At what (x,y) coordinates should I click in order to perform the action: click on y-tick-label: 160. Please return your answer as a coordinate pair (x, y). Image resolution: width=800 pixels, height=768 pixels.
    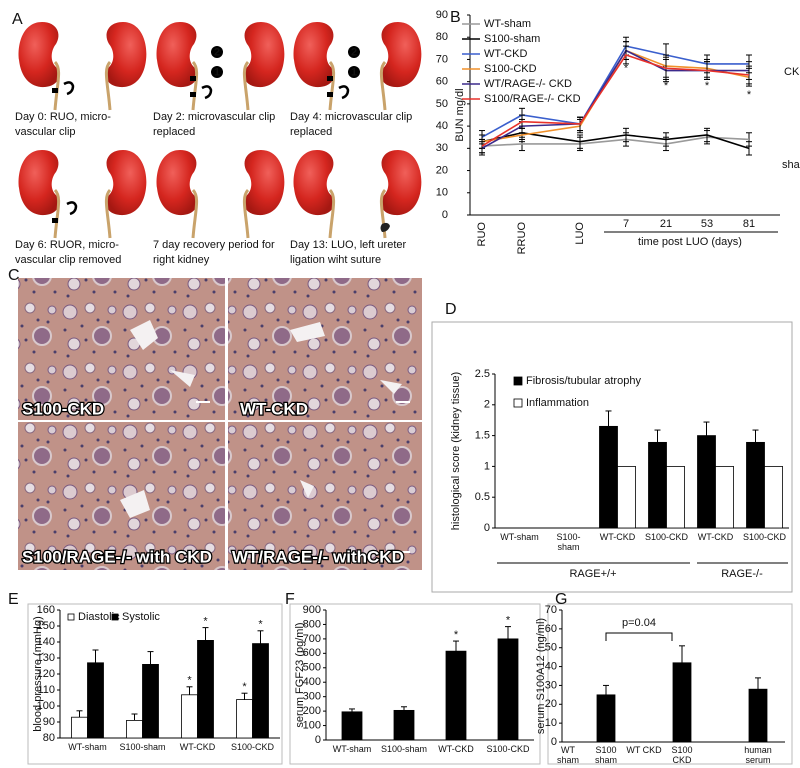
    Looking at the image, I should click on (46, 610).